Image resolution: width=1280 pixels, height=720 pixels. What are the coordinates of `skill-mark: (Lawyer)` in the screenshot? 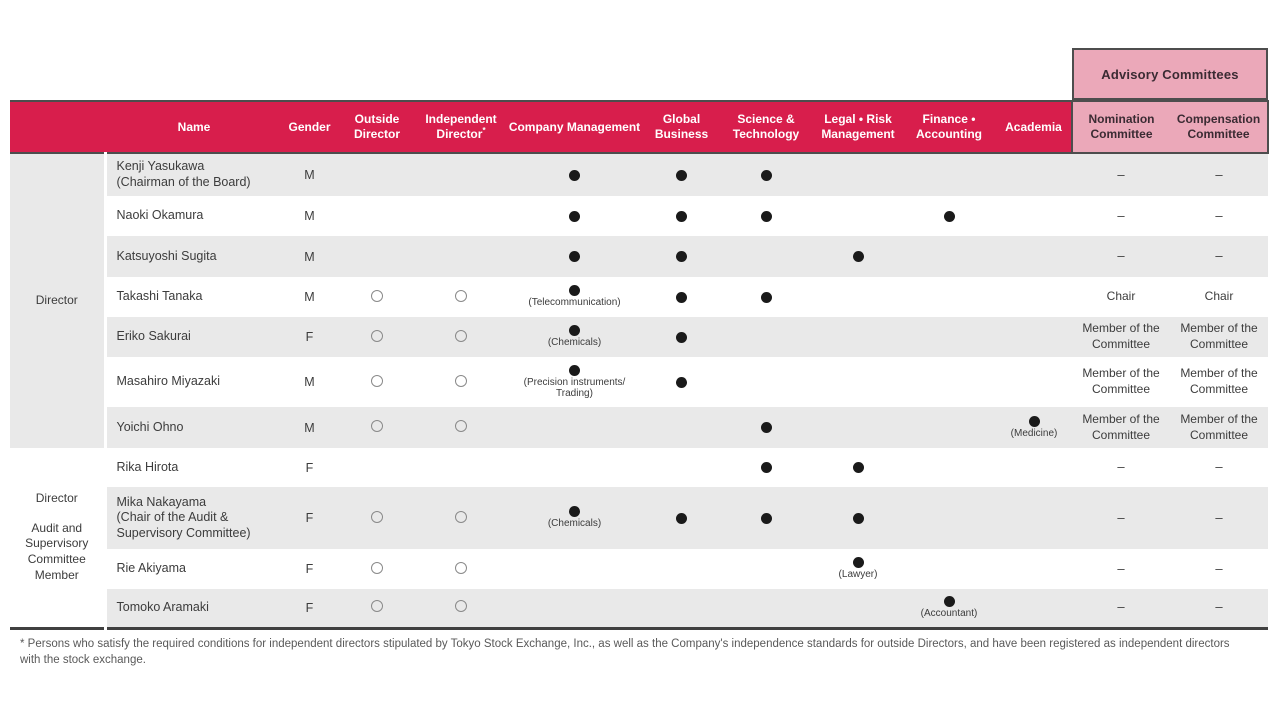 It's located at (858, 569).